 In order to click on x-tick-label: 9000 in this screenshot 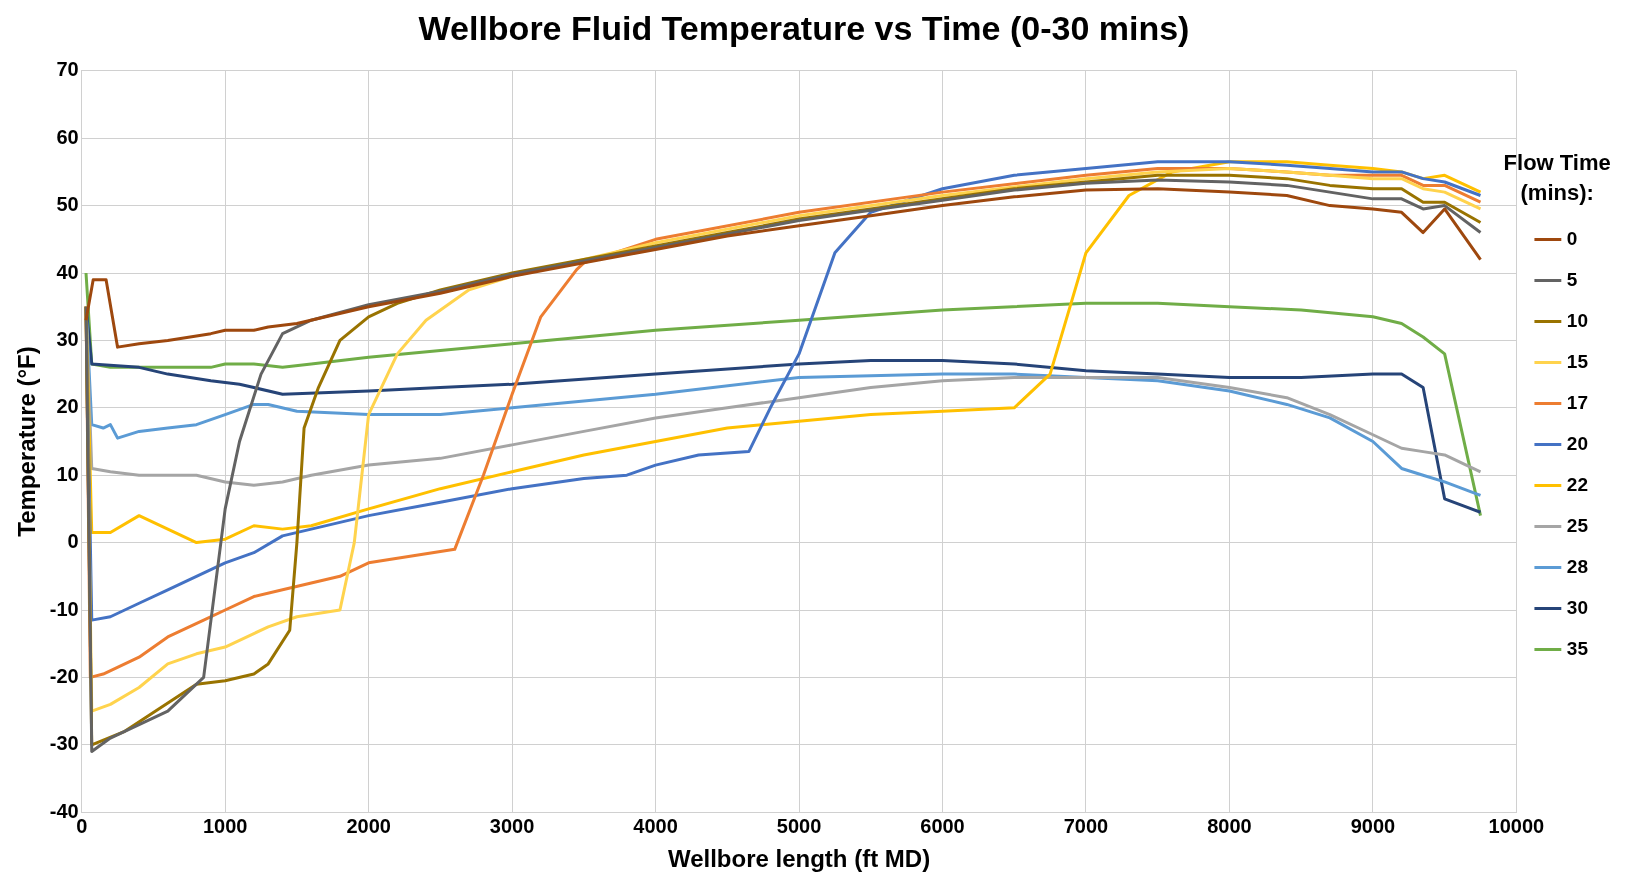, I will do `click(1373, 825)`.